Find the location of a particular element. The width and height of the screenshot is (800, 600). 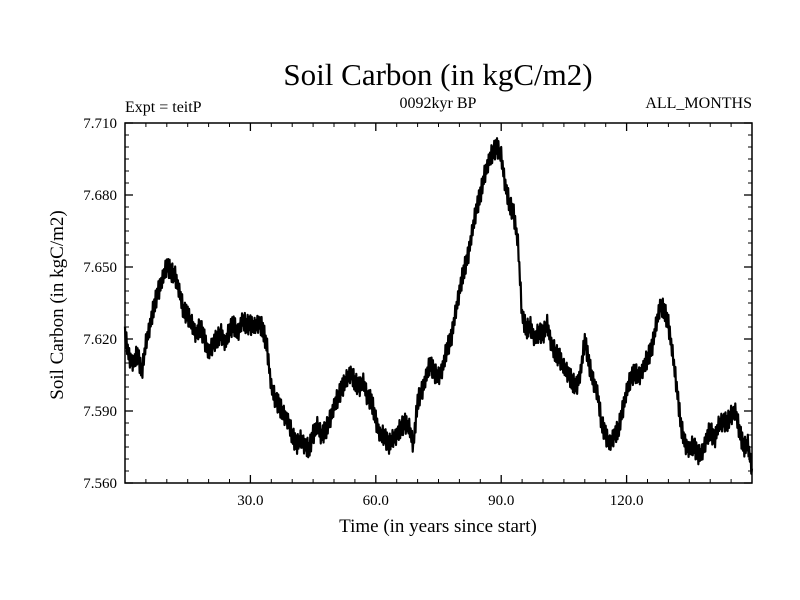

x-tick-label: 120.0 is located at coordinates (627, 501).